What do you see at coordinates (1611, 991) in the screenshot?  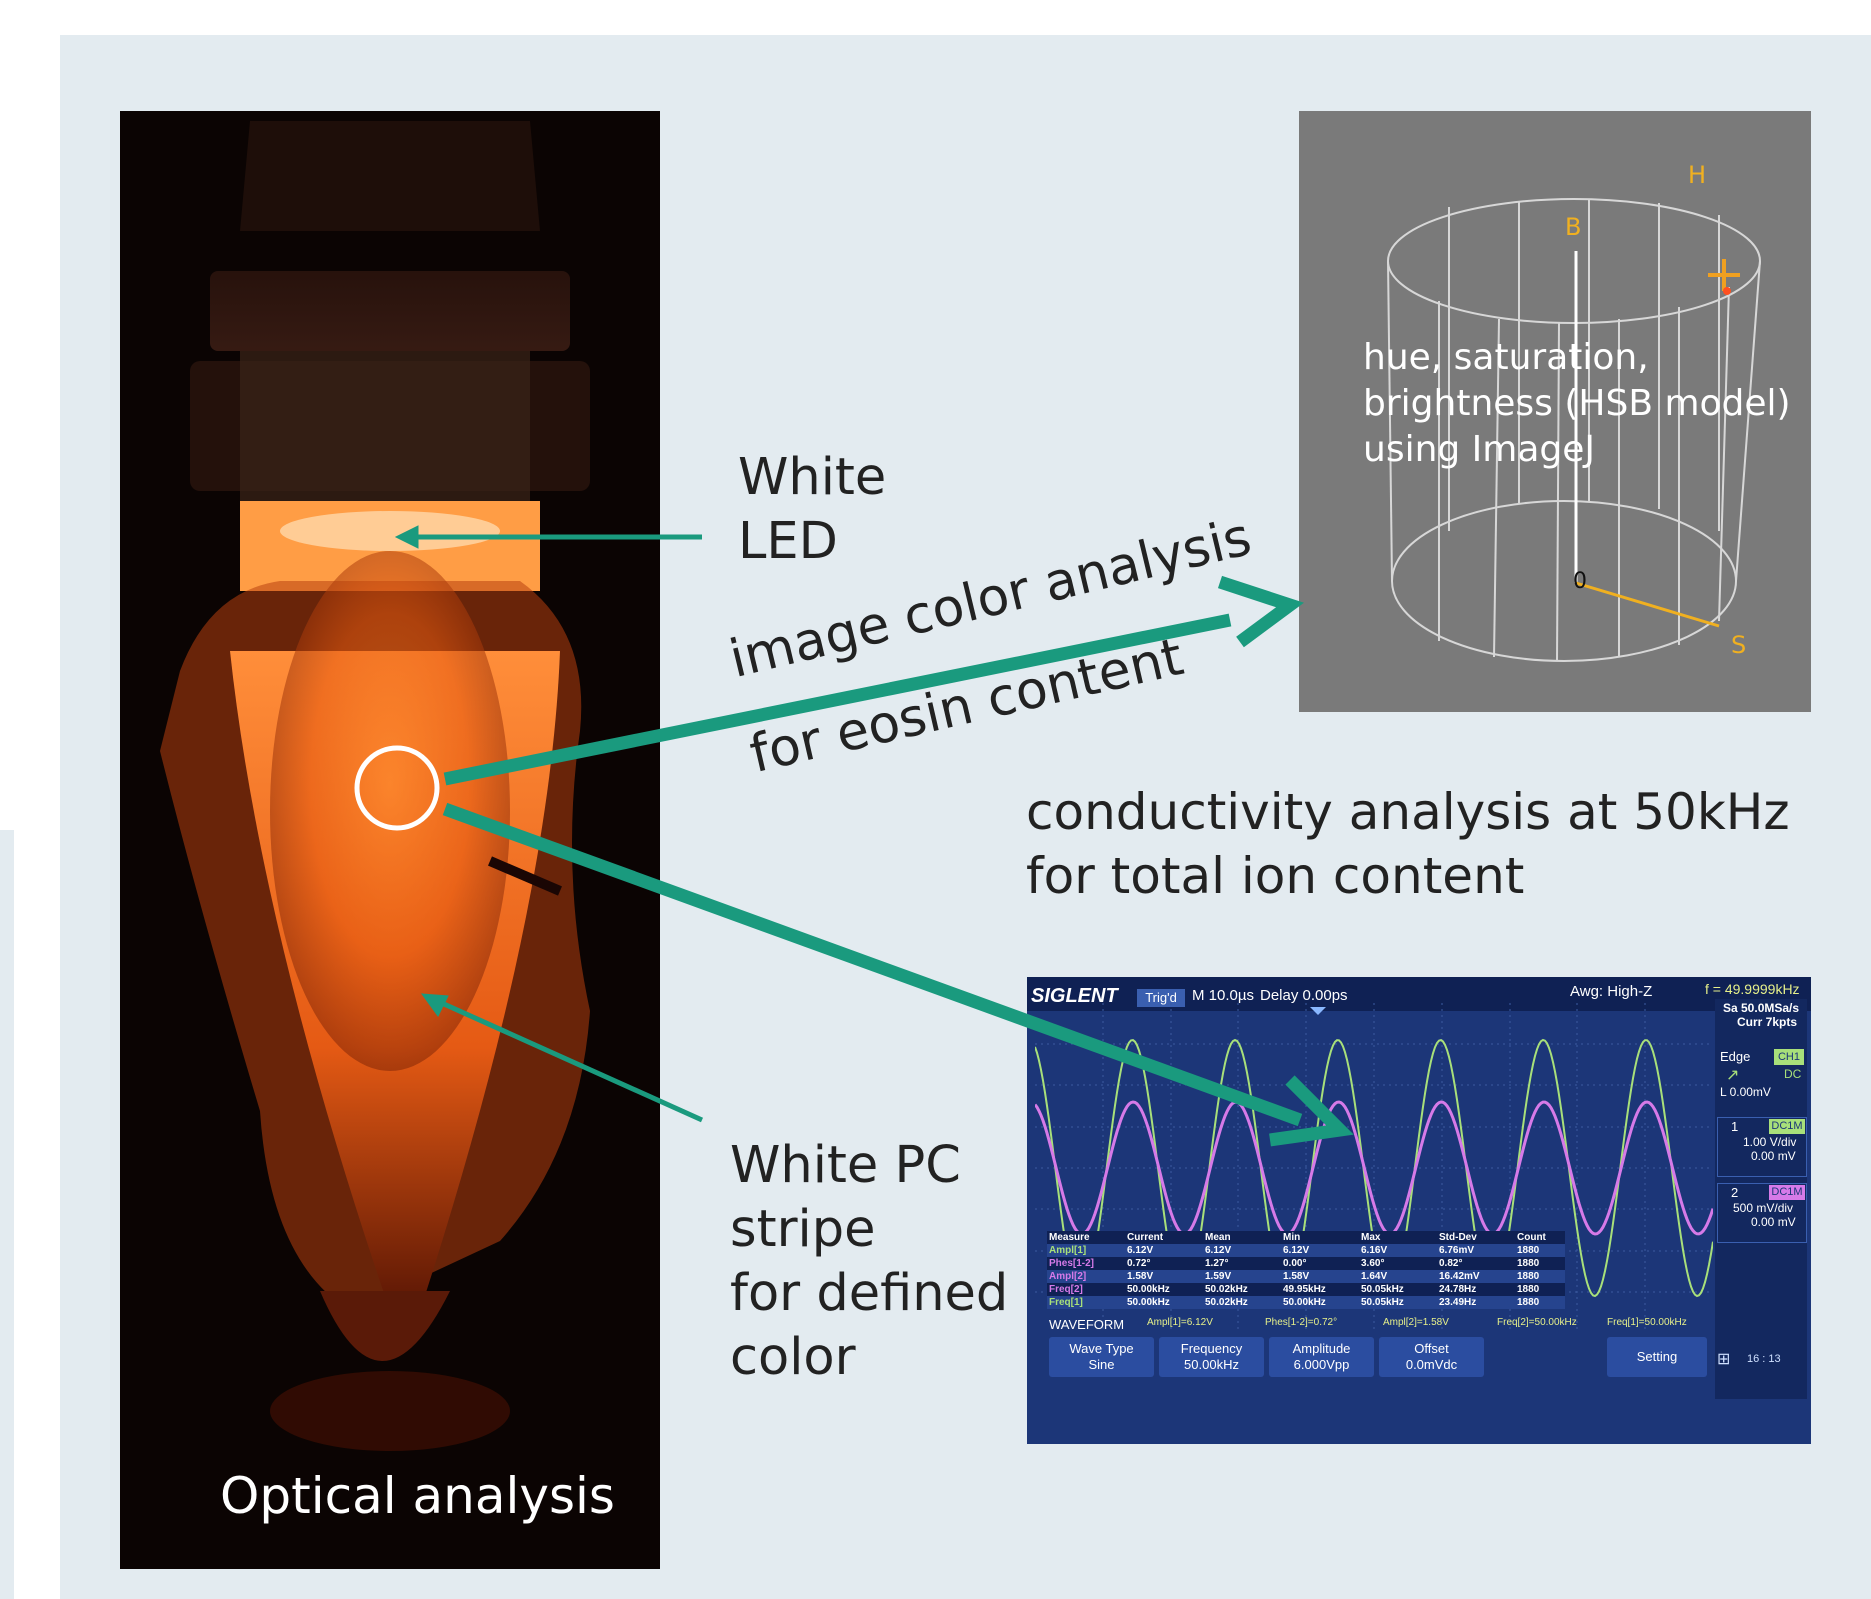 I see `acq-label: Awg: High-Z` at bounding box center [1611, 991].